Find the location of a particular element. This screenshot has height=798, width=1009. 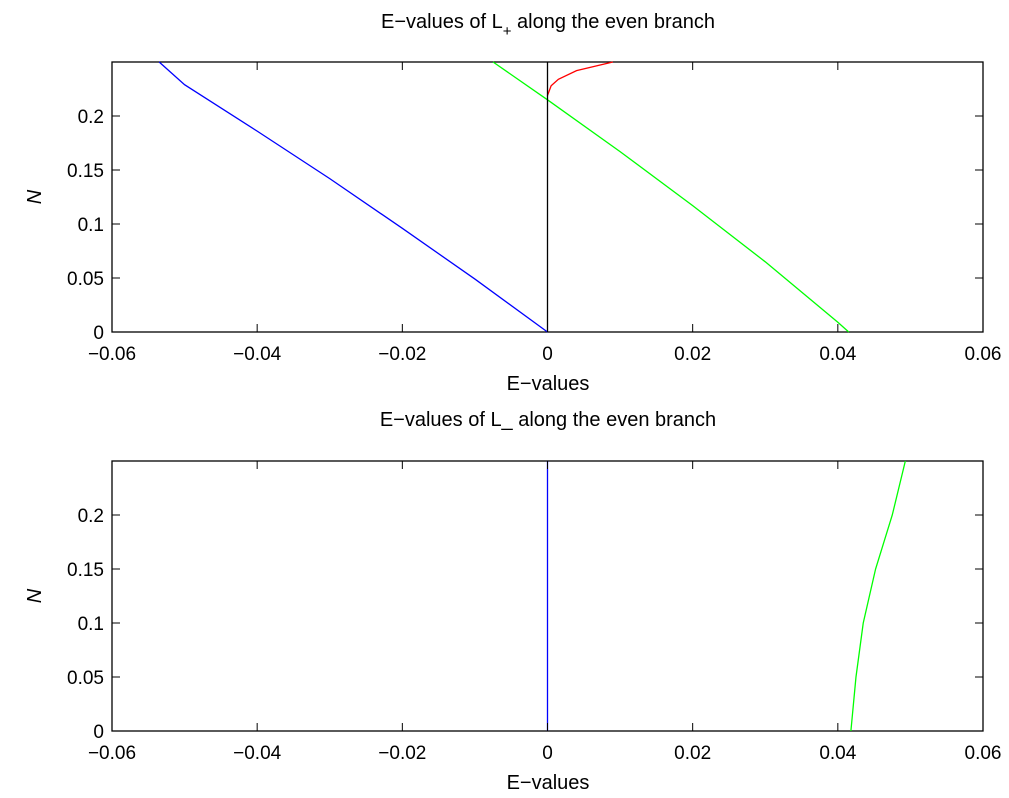

chart-top-ytick-label: 0 is located at coordinates (98, 333).